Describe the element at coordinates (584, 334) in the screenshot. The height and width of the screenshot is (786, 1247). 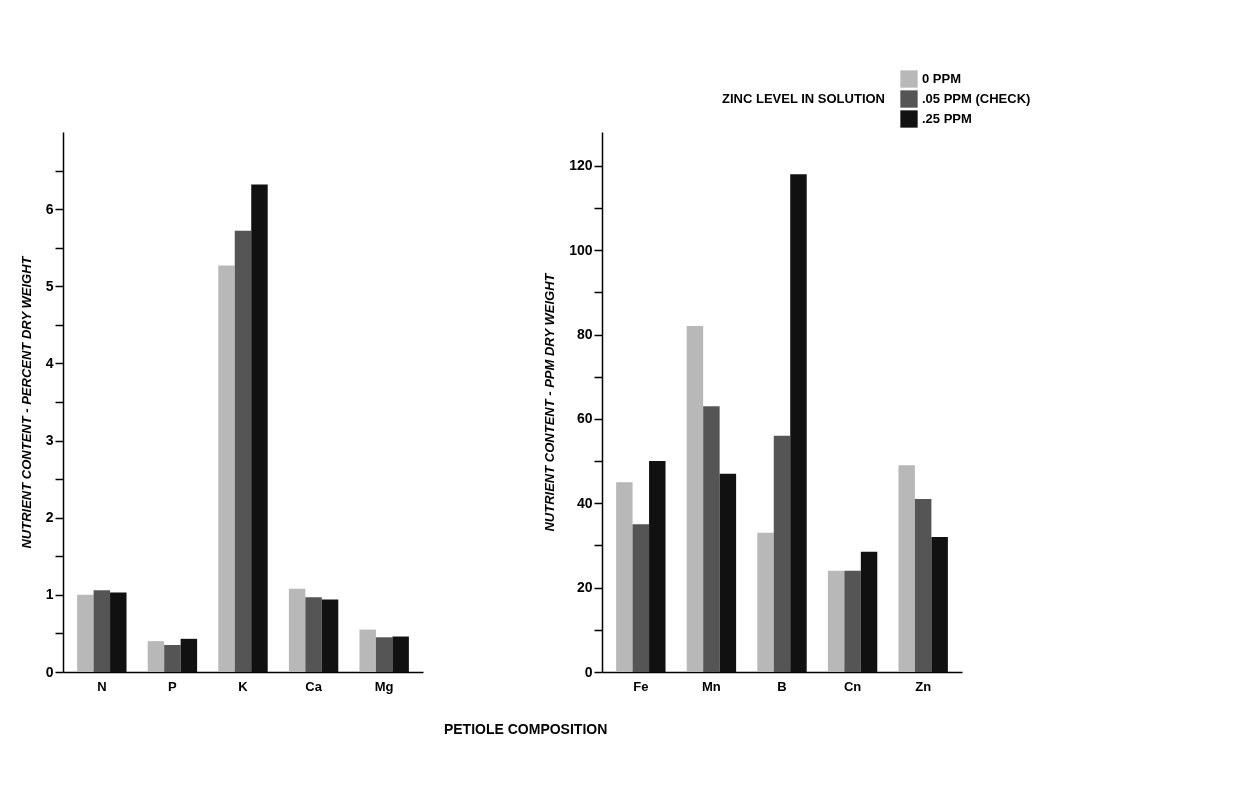
I see `y-tick-label: 80` at that location.